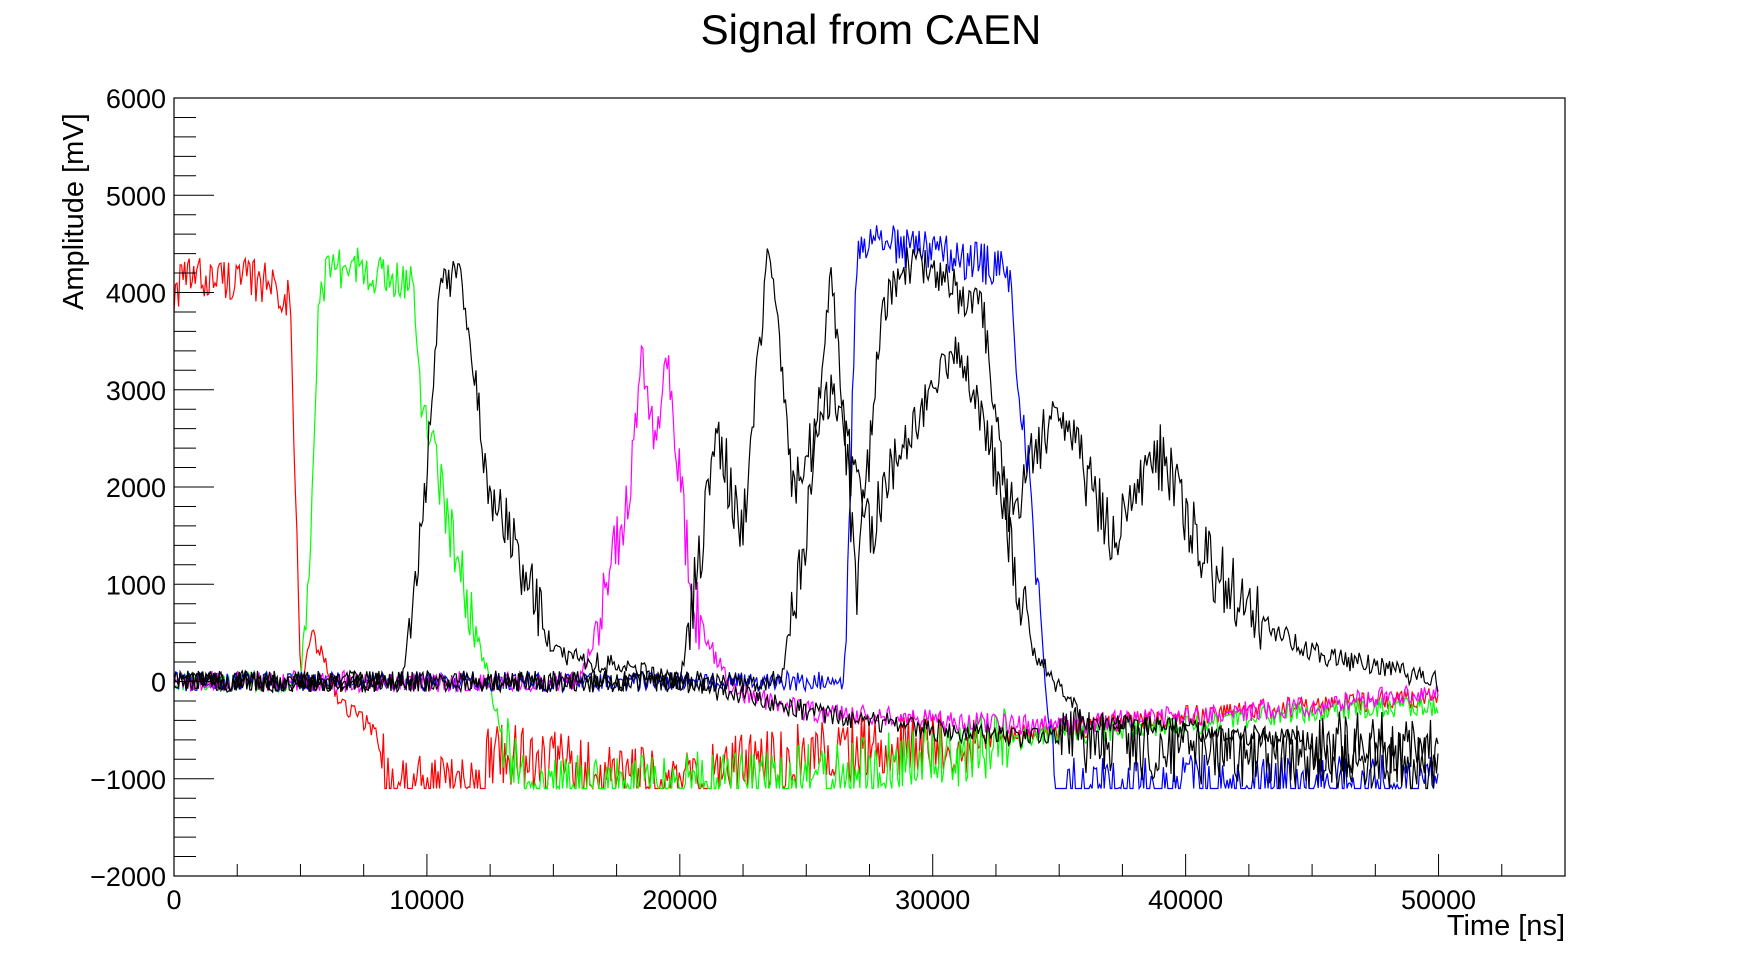 Image resolution: width=1743 pixels, height=974 pixels. What do you see at coordinates (136, 99) in the screenshot?
I see `y-tick-label: 6000` at bounding box center [136, 99].